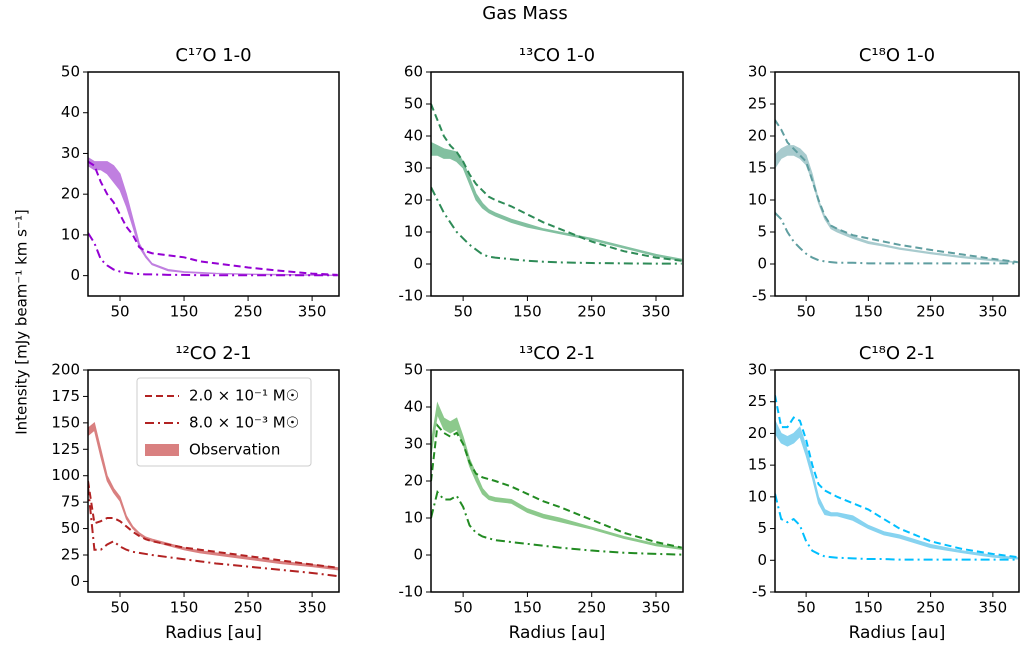 The width and height of the screenshot is (1021, 651). Describe the element at coordinates (213, 353) in the screenshot. I see `panel-title: ¹²CO 2-1` at that location.